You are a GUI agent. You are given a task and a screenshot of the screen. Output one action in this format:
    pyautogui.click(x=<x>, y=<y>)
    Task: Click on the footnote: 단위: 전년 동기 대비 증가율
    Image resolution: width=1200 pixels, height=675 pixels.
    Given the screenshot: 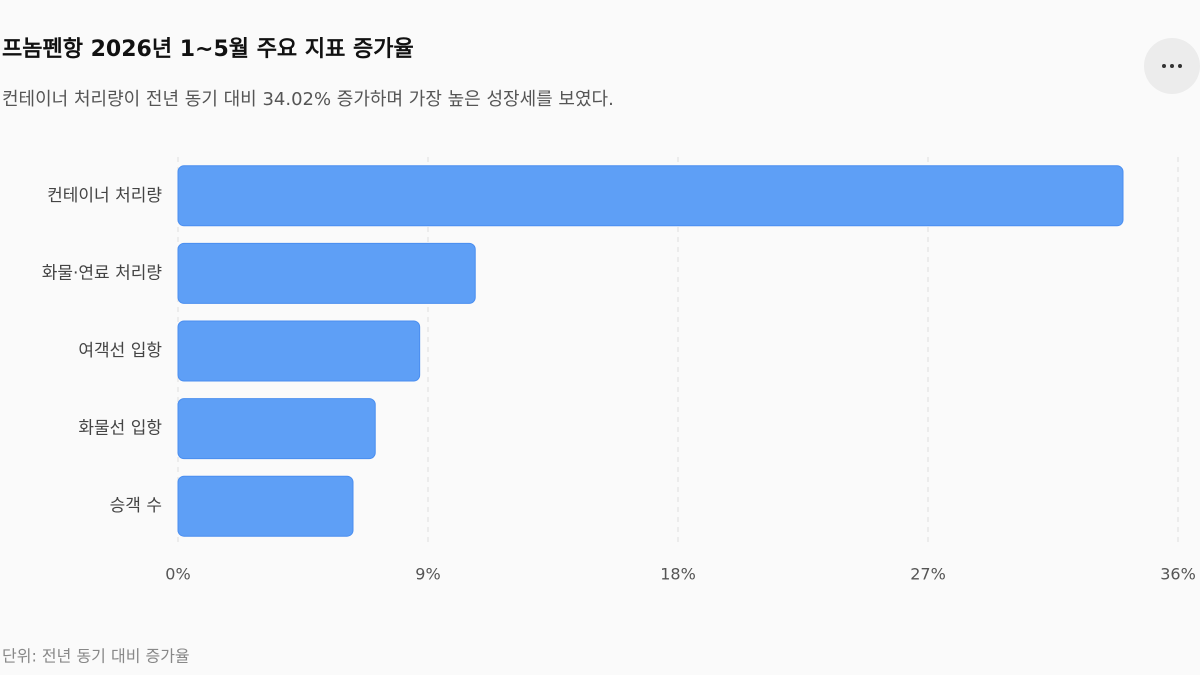 What is the action you would take?
    pyautogui.click(x=96, y=656)
    